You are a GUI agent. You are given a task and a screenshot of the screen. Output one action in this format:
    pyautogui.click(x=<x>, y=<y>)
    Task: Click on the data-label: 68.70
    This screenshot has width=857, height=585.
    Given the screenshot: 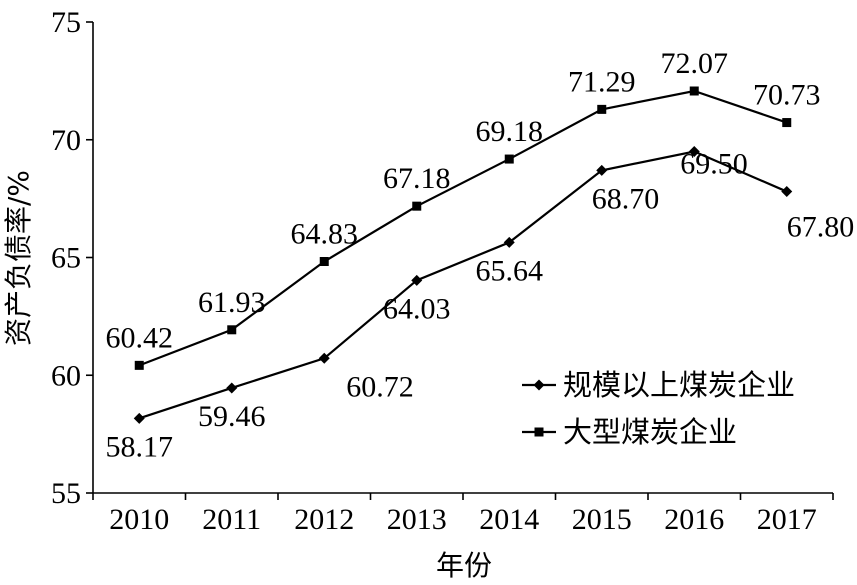 What is the action you would take?
    pyautogui.click(x=626, y=198)
    